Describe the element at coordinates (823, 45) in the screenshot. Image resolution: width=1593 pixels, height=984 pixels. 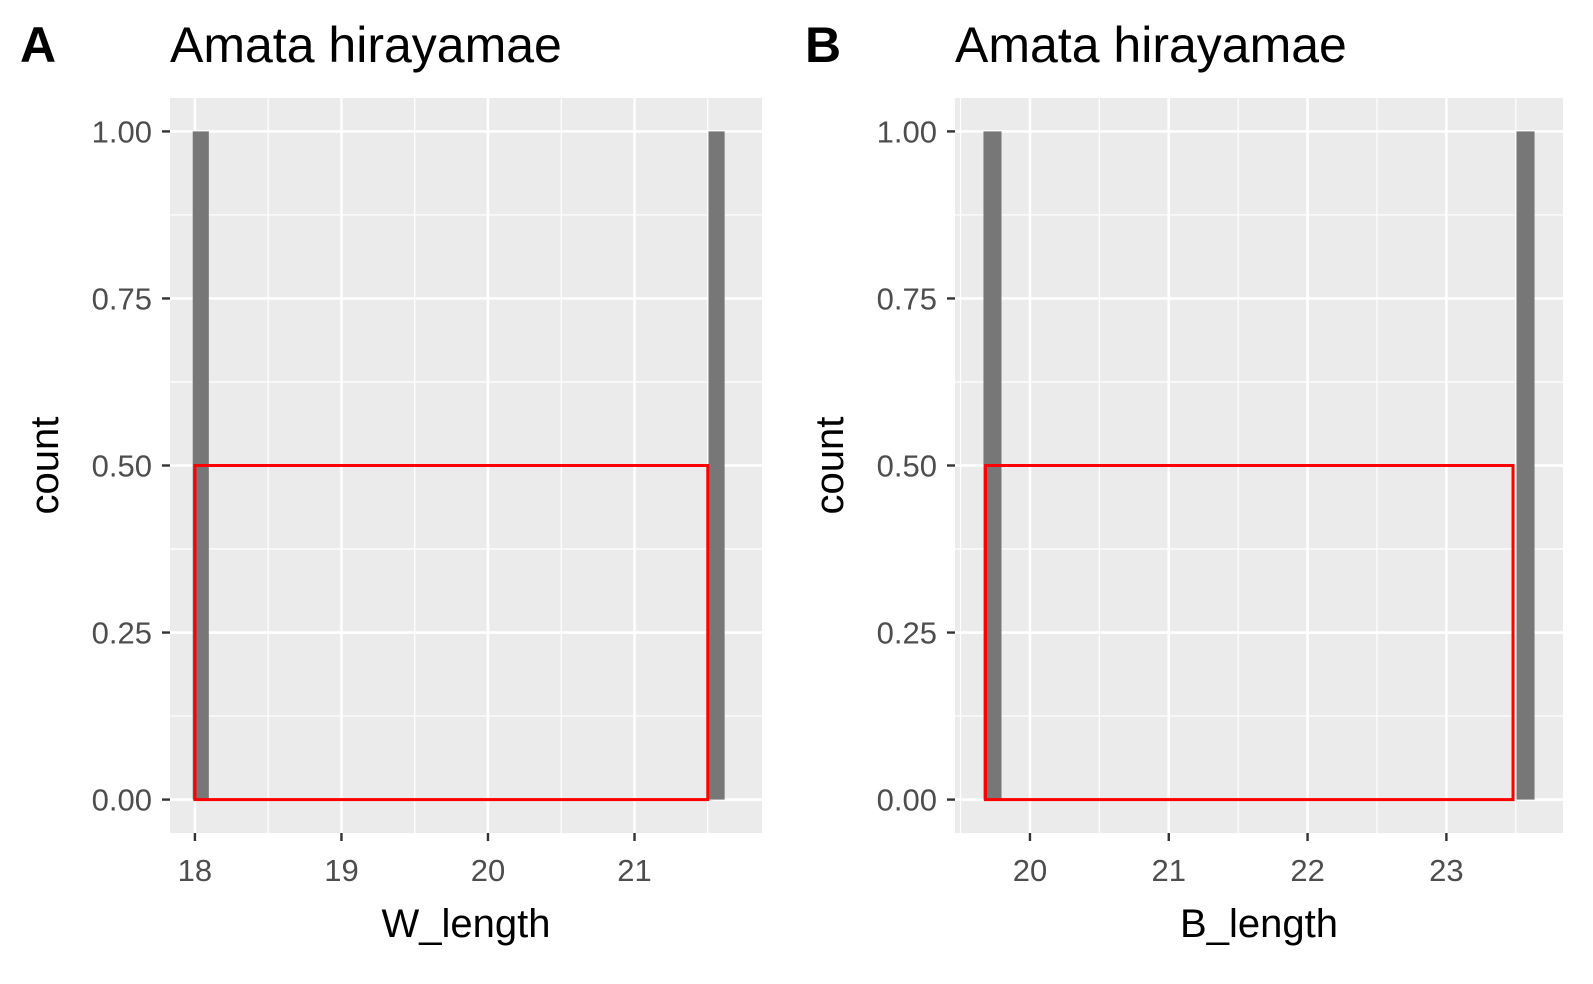
I see `panel-label: B` at that location.